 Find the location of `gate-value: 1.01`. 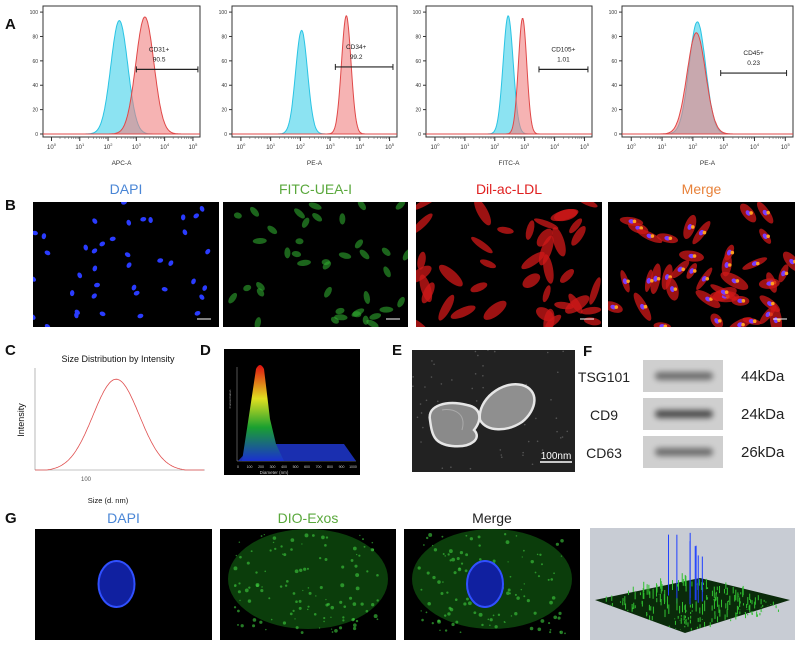

gate-value: 1.01 is located at coordinates (563, 59).